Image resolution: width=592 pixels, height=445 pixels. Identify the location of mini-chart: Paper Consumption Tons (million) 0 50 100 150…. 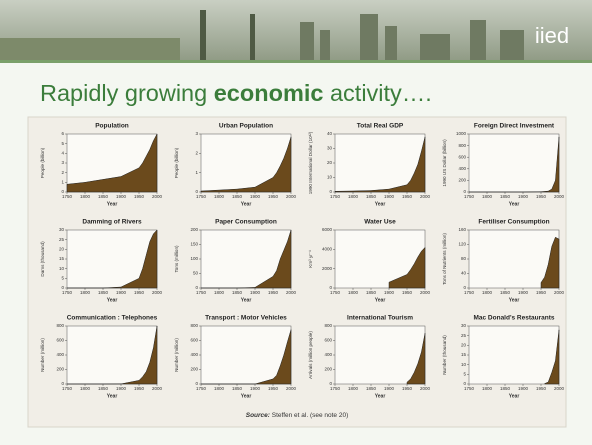
(235, 261).